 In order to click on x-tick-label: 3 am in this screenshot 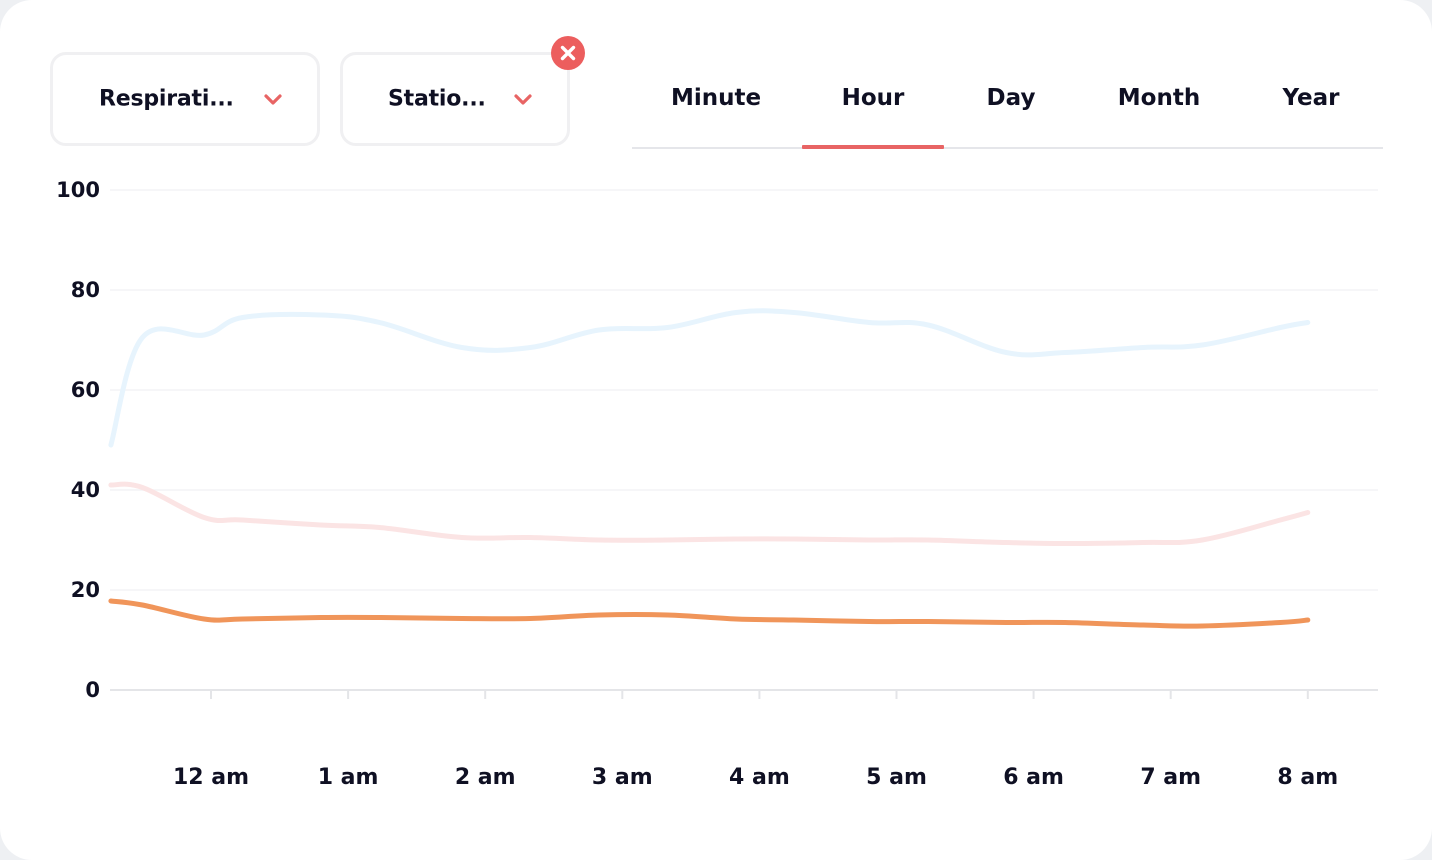, I will do `click(622, 777)`.